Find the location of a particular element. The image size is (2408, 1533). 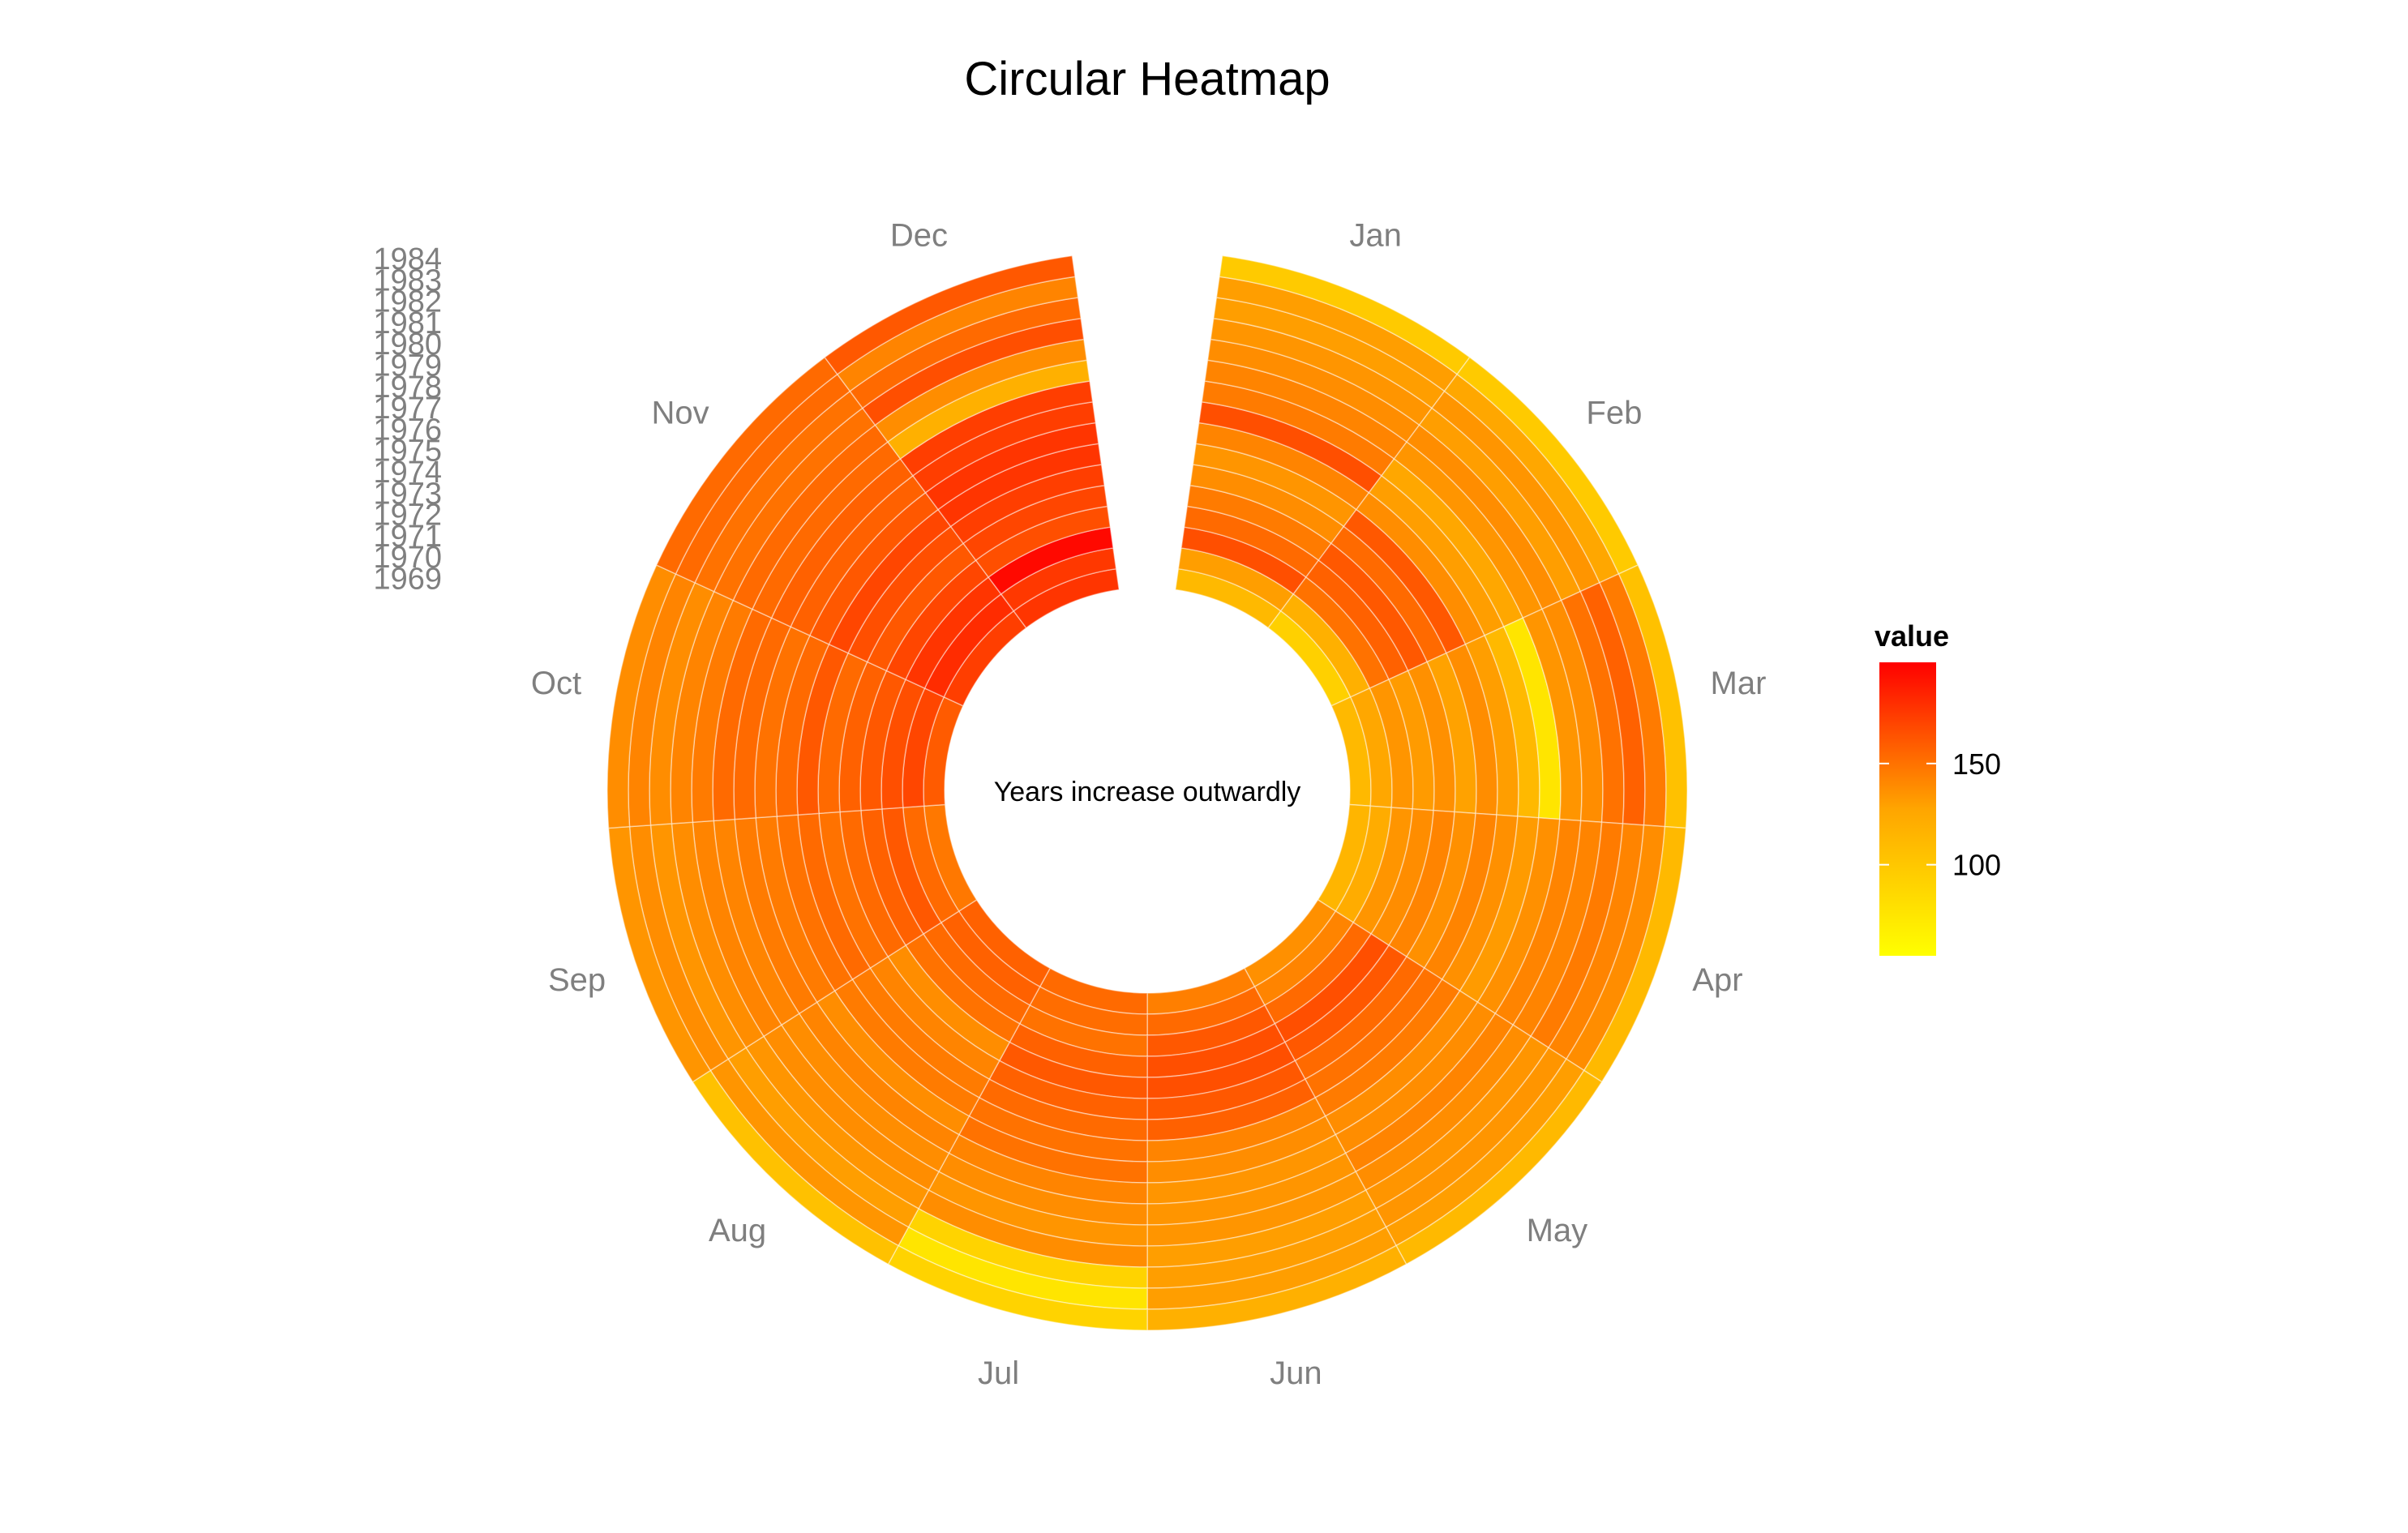

heatmap-cell-1974-oct is located at coordinates (843, 734).